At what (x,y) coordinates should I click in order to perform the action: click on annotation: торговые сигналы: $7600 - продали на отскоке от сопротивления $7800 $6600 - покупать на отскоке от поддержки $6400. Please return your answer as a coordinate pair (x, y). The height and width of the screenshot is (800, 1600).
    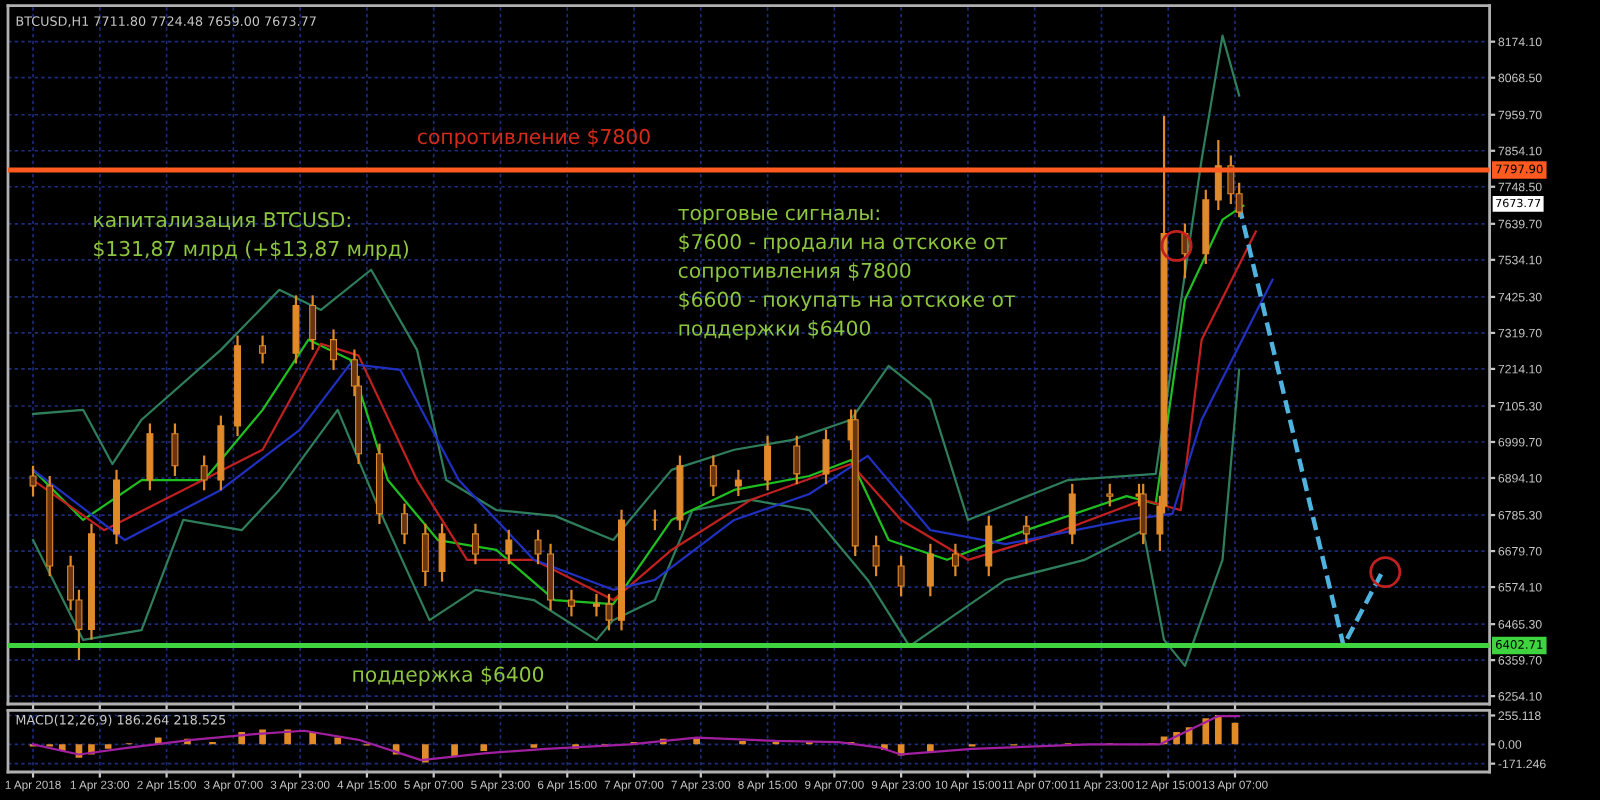
    Looking at the image, I should click on (847, 274).